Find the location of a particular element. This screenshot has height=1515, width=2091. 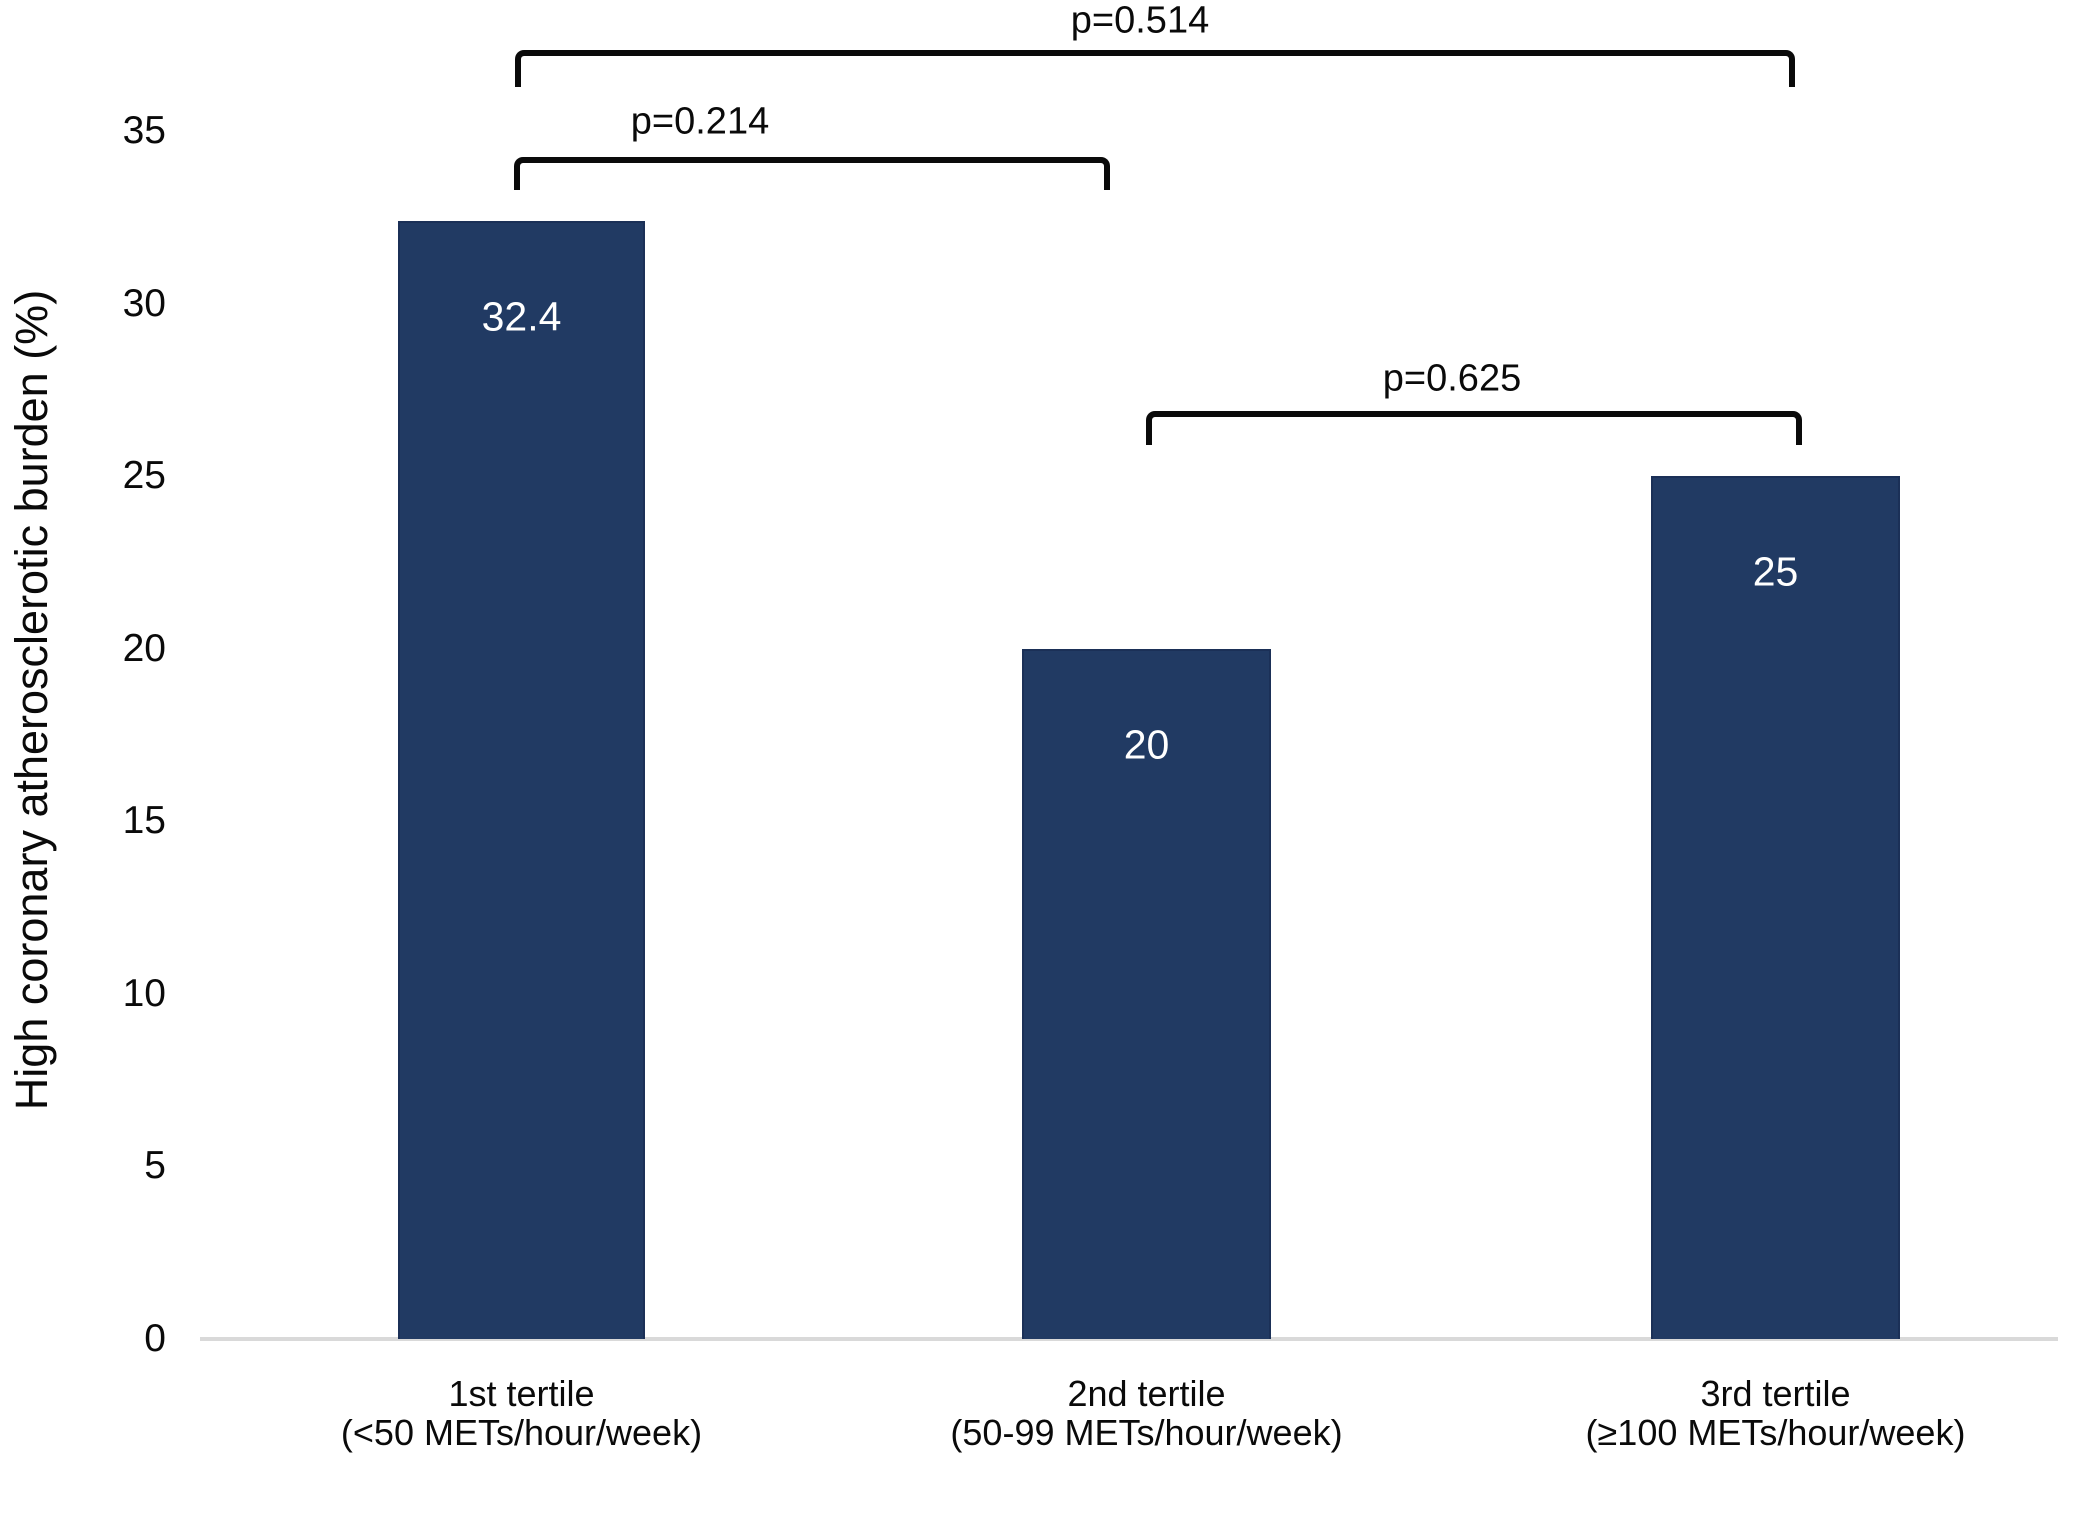

p-value-label: p=0.214 is located at coordinates (700, 121).